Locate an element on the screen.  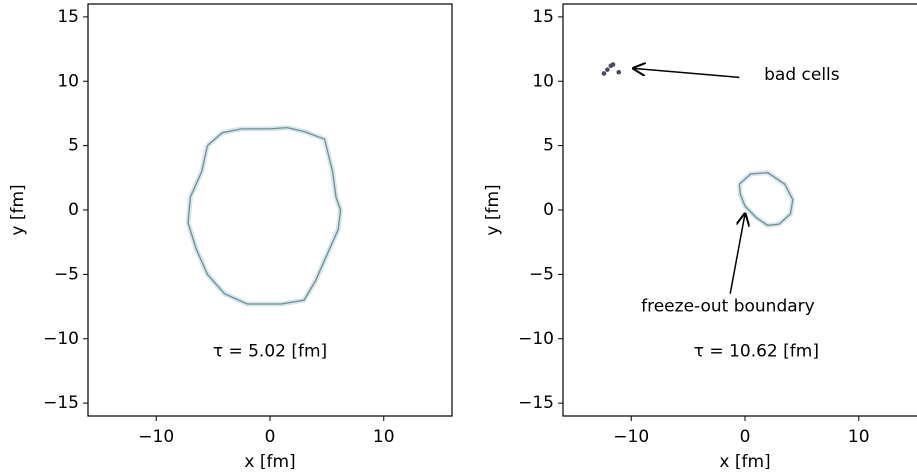
annotation: τ = 10.62 [fm] is located at coordinates (756, 352).